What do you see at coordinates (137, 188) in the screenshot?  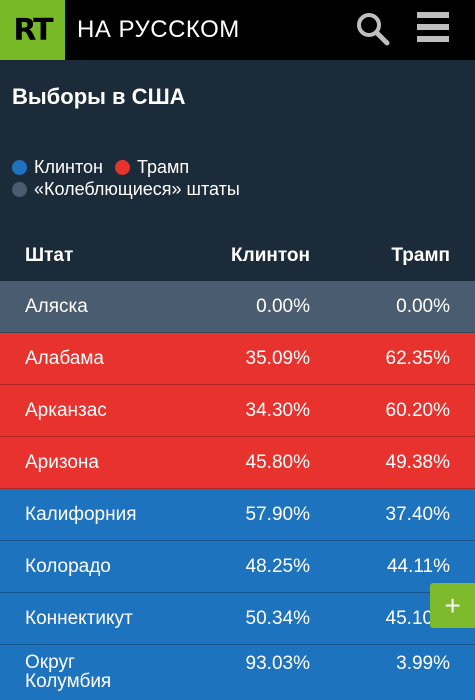 I see `legend-swing-label: «Колеблющиеся» штаты` at bounding box center [137, 188].